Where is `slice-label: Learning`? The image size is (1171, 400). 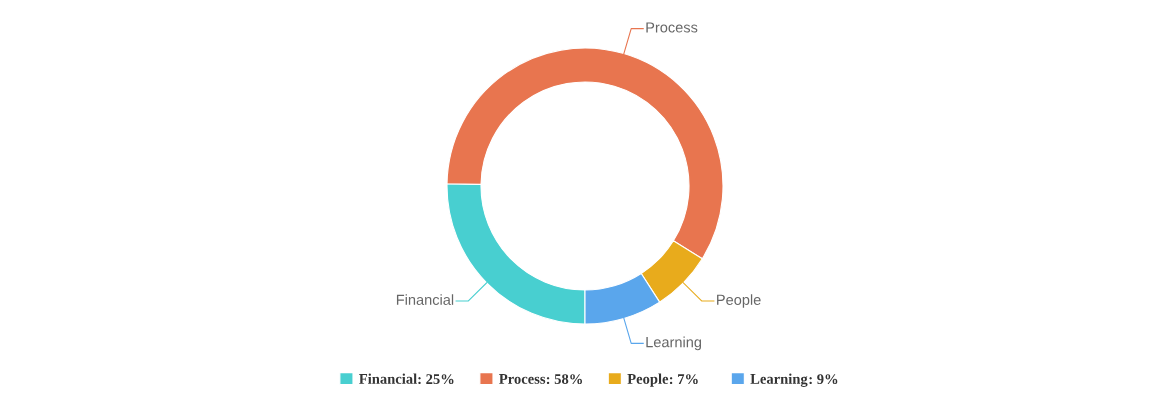 slice-label: Learning is located at coordinates (674, 343).